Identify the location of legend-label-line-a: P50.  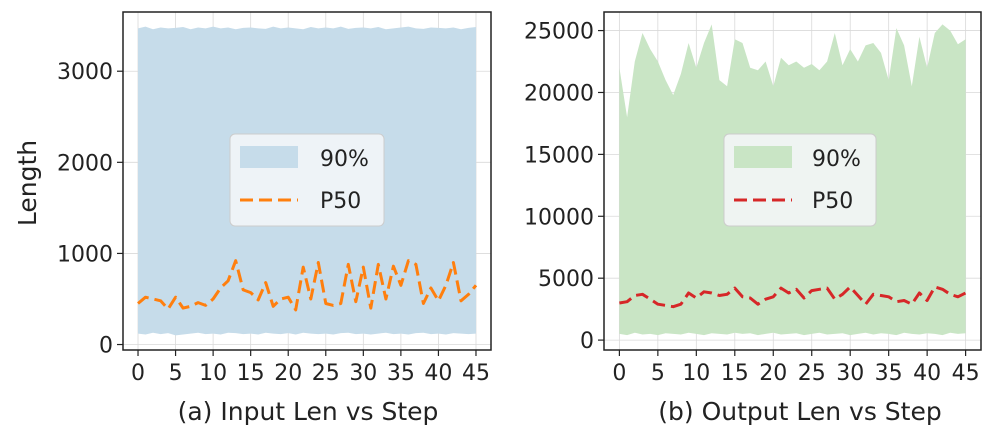
(340, 201).